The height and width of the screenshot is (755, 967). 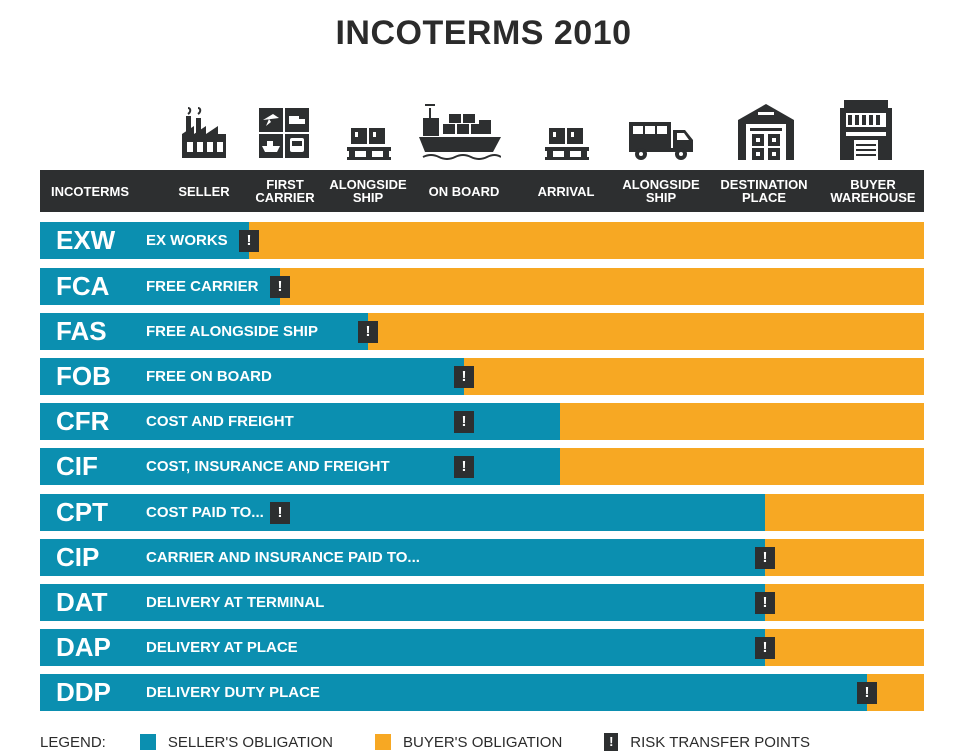 What do you see at coordinates (482, 376) in the screenshot?
I see `term-row: FOB FREE ON BOARD !` at bounding box center [482, 376].